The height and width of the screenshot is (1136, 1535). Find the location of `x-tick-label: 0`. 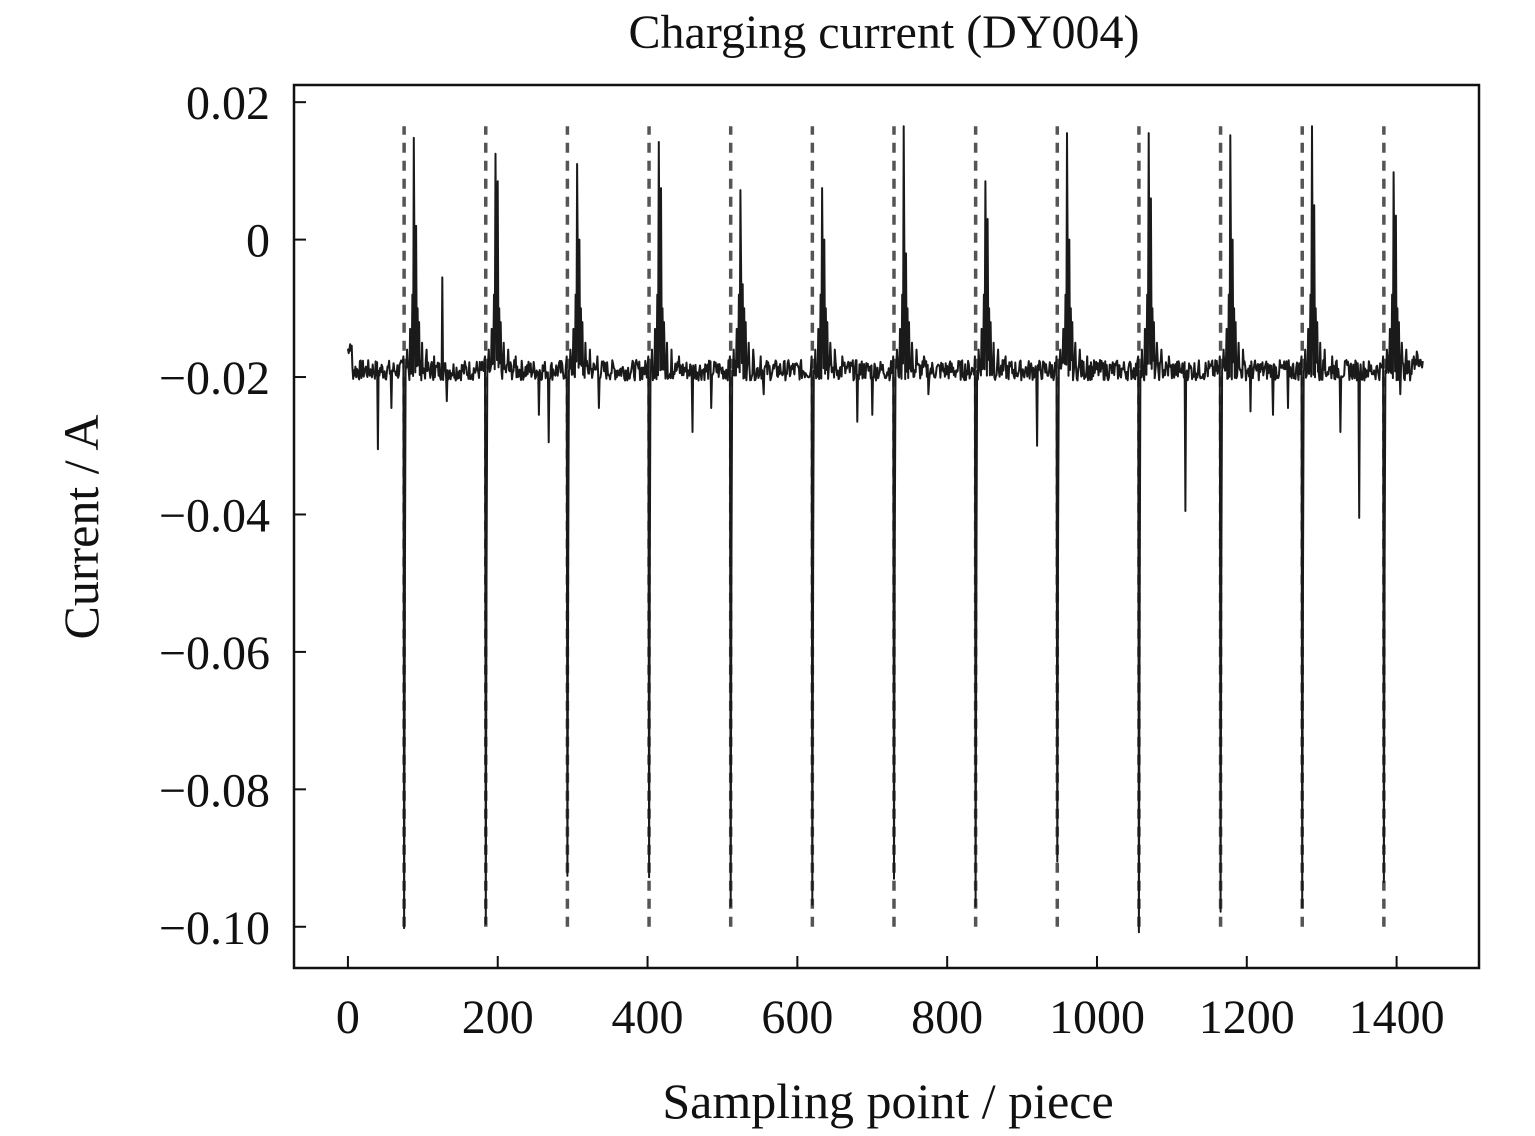

x-tick-label: 0 is located at coordinates (348, 1017).